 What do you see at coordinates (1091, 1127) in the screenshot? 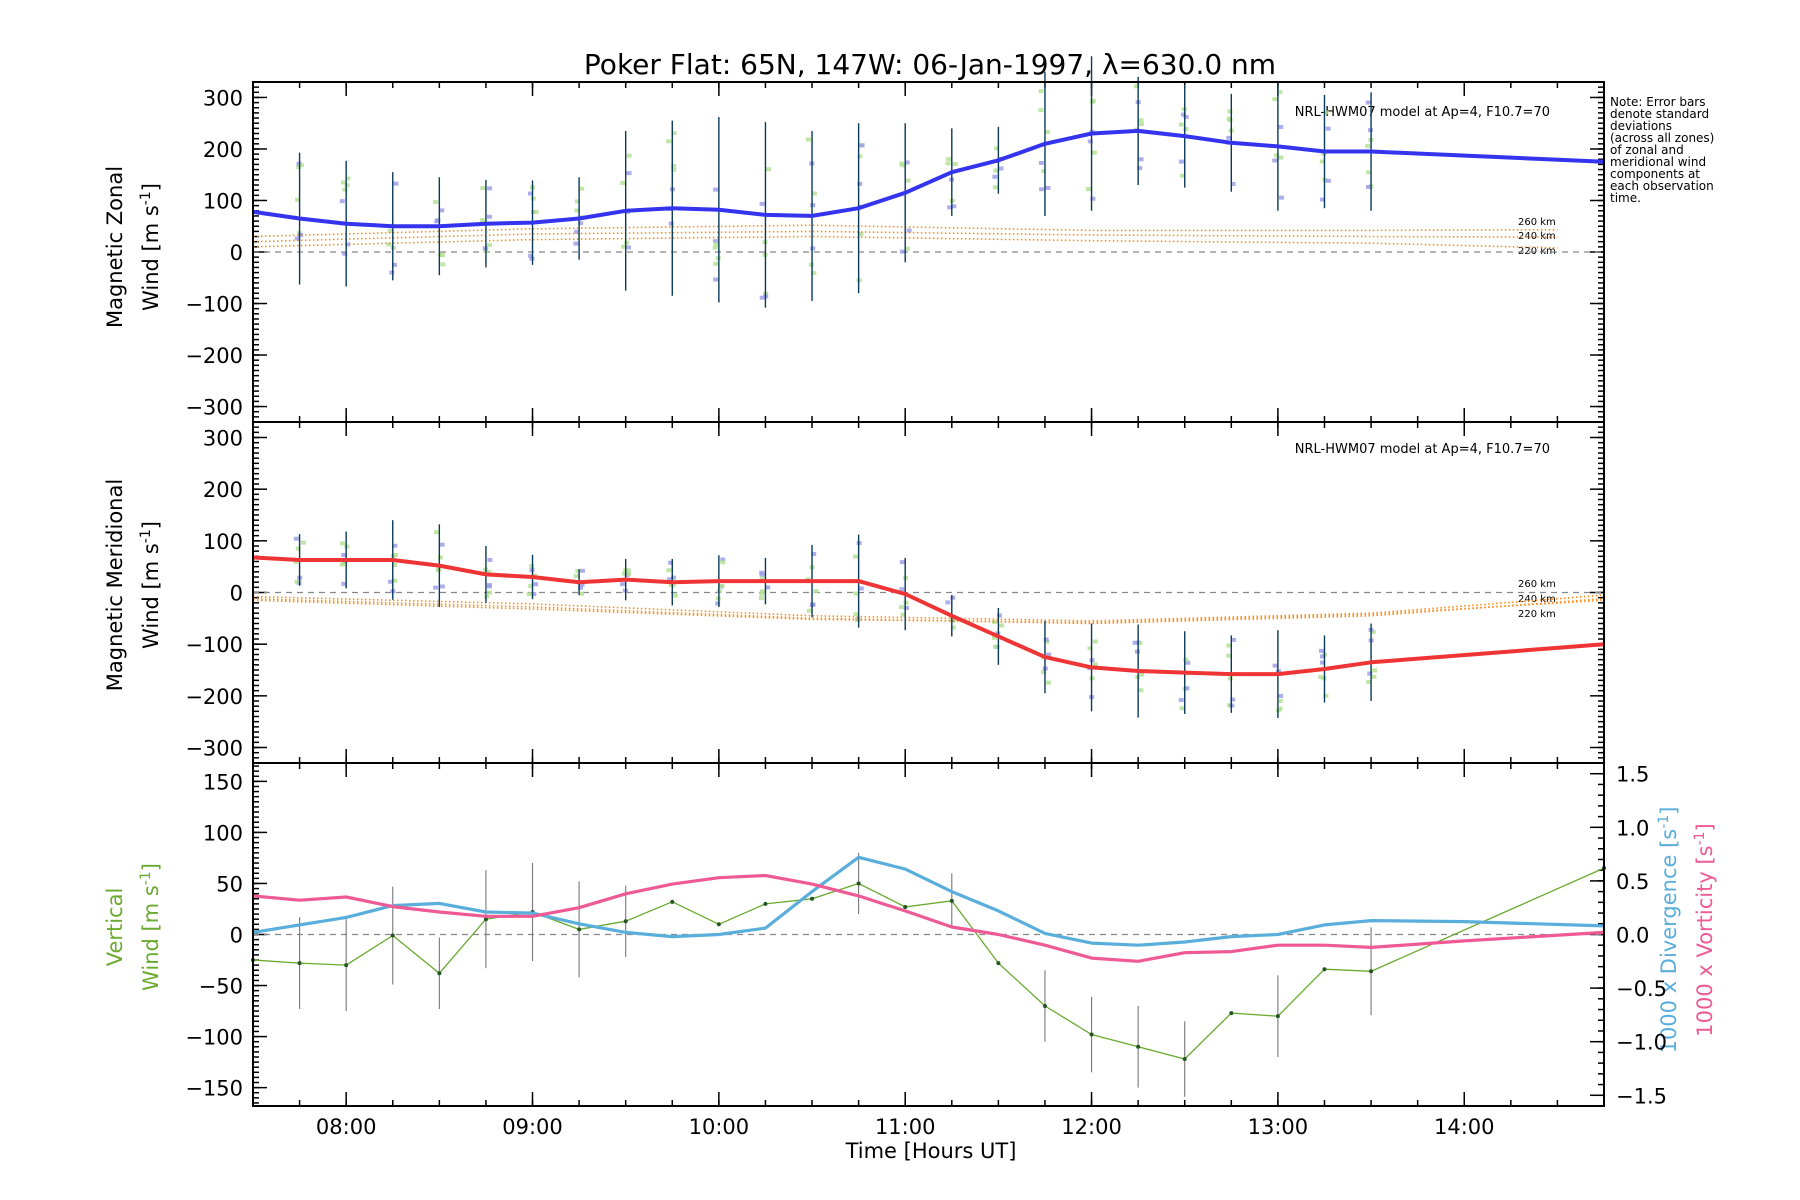
I see `x-tick-label: 12:00` at bounding box center [1091, 1127].